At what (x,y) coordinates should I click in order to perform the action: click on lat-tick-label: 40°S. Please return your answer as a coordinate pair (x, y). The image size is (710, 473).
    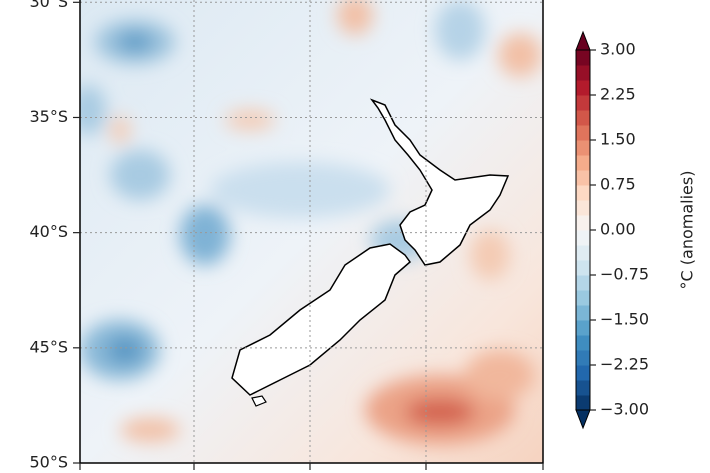
    Looking at the image, I should click on (48, 231).